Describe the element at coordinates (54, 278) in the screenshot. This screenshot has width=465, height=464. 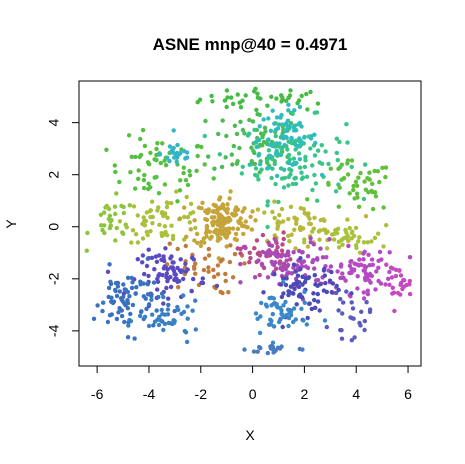
I see `y-tick-label: -2` at that location.